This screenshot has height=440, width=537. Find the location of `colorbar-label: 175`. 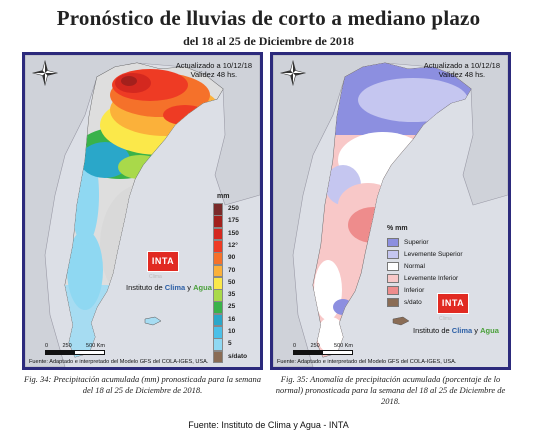

colorbar-label: 175 is located at coordinates (233, 221).